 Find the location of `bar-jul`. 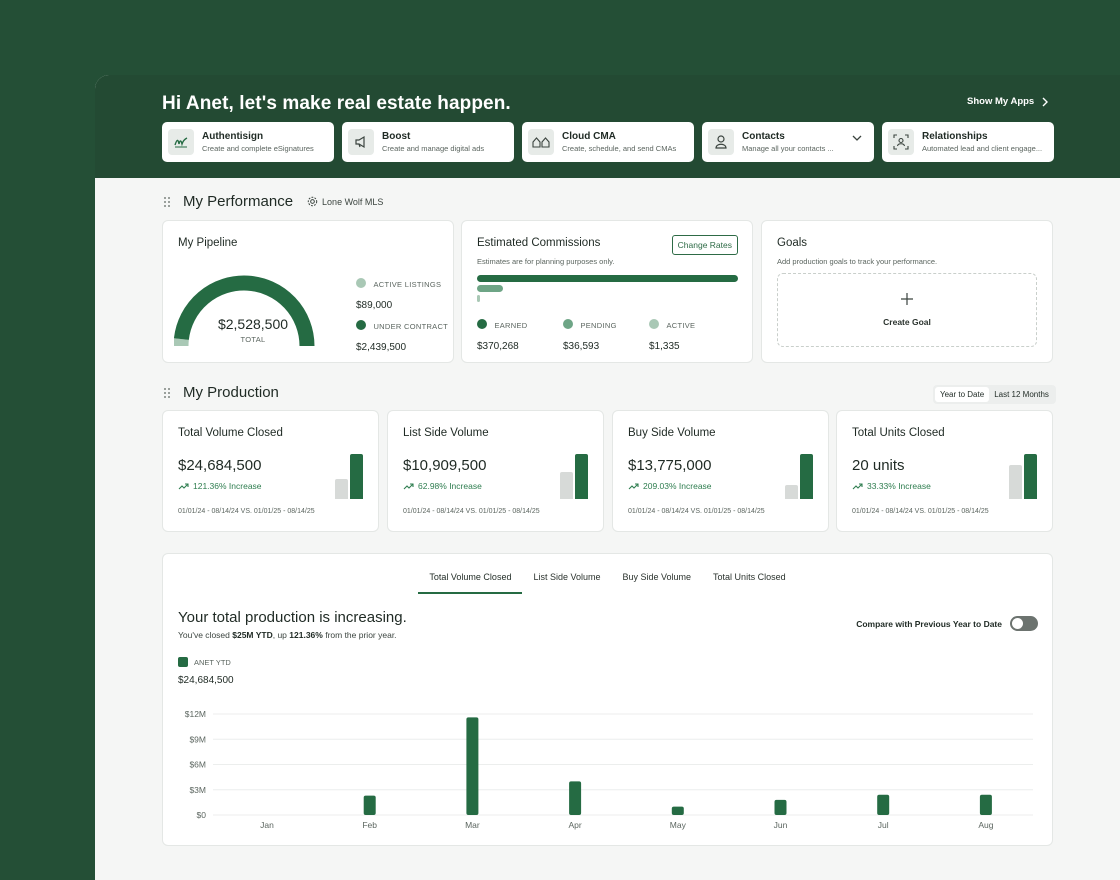

bar-jul is located at coordinates (883, 804).